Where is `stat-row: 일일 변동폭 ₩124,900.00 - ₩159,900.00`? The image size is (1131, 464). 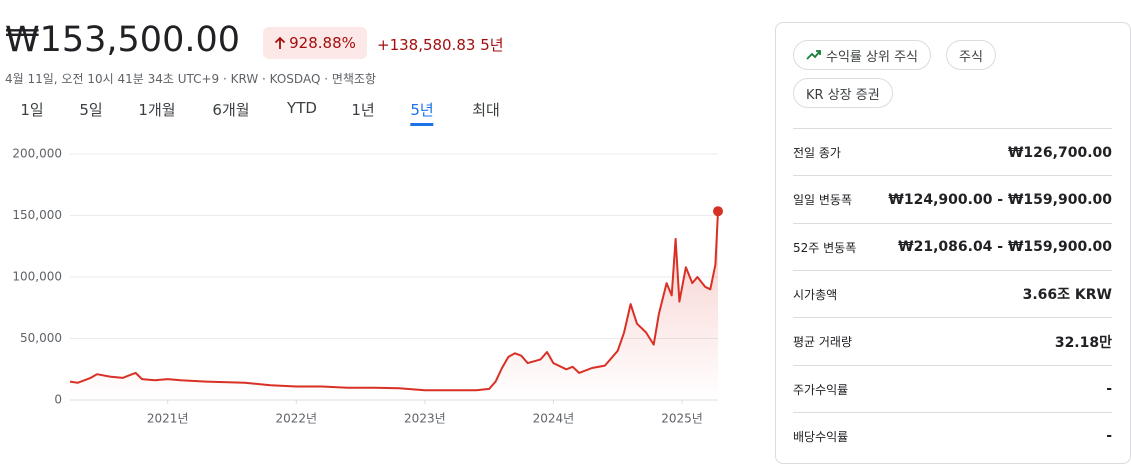
stat-row: 일일 변동폭 ₩124,900.00 - ₩159,900.00 is located at coordinates (952, 199).